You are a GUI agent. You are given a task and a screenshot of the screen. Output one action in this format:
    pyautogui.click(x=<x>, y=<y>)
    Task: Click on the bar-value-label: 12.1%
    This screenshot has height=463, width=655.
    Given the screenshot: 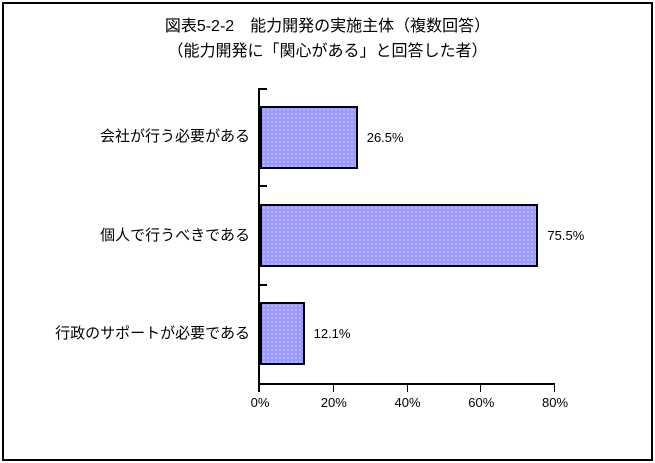 What is the action you would take?
    pyautogui.click(x=332, y=334)
    